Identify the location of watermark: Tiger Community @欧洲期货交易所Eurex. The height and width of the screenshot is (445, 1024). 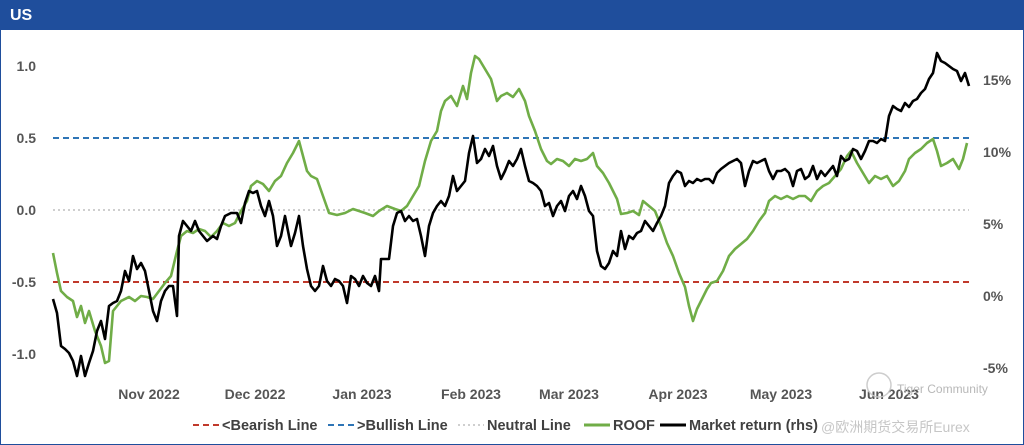
(904, 403).